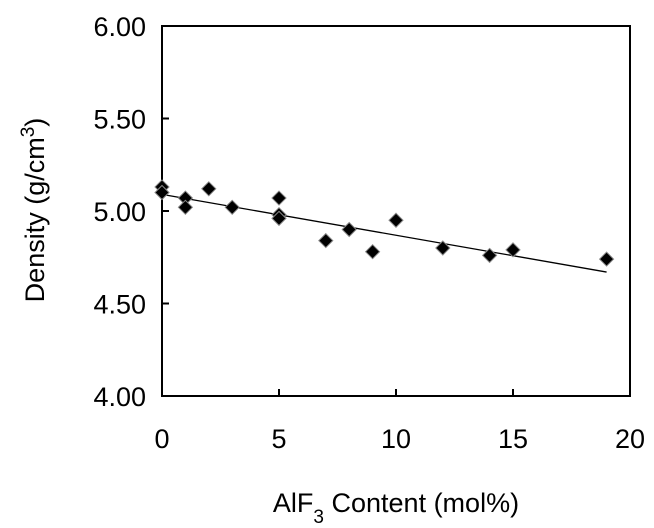  Describe the element at coordinates (34, 210) in the screenshot. I see `y-axis-title: Density (g/cm3)` at that location.